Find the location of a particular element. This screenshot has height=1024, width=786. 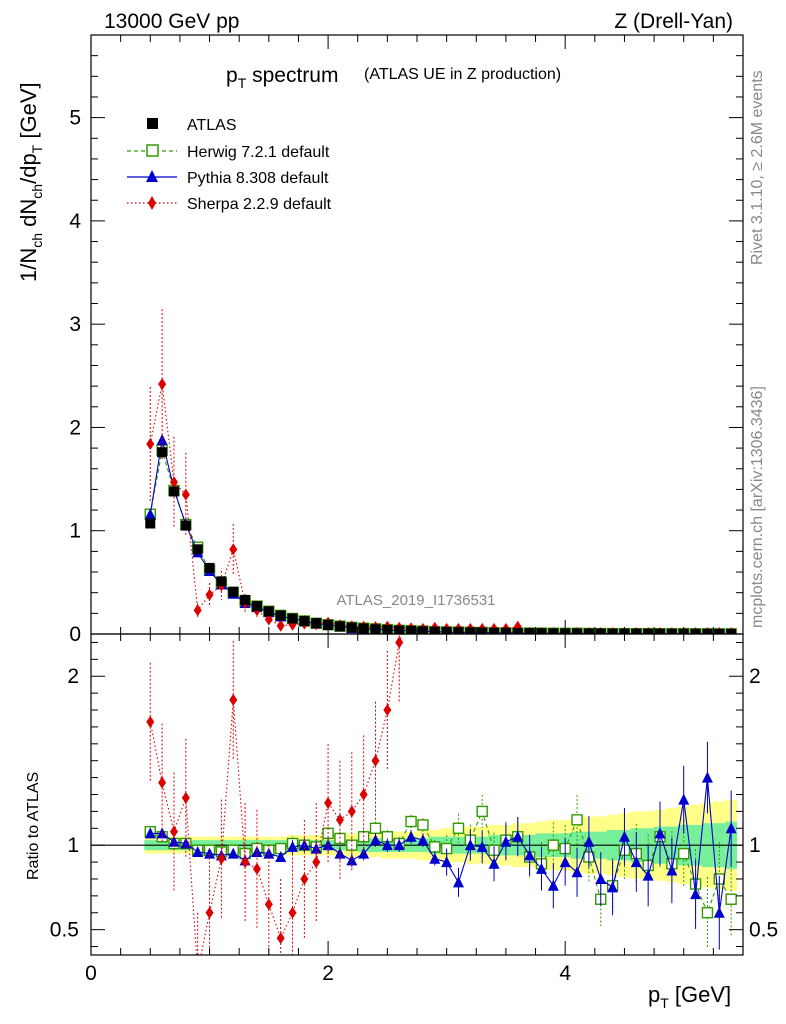

legend-item-pythia: Pythia 8.308 default is located at coordinates (228, 178).